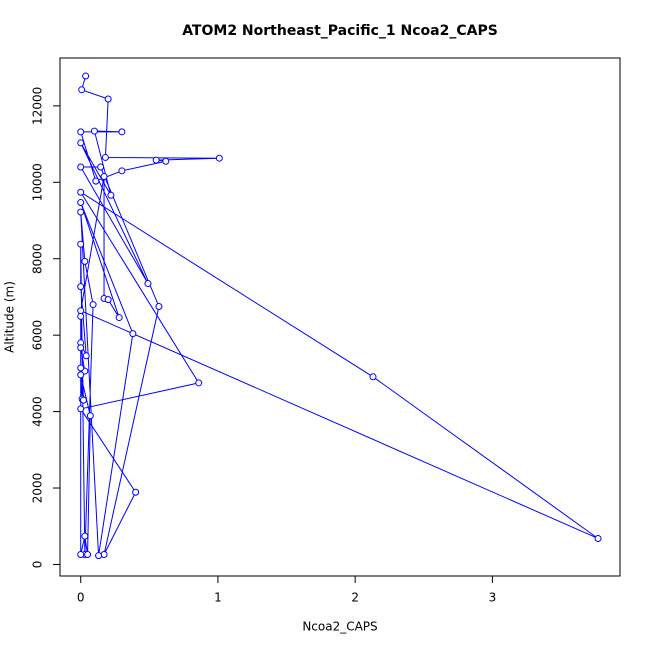 This screenshot has height=650, width=650. What do you see at coordinates (38, 411) in the screenshot?
I see `y-tick-label: 4000` at bounding box center [38, 411].